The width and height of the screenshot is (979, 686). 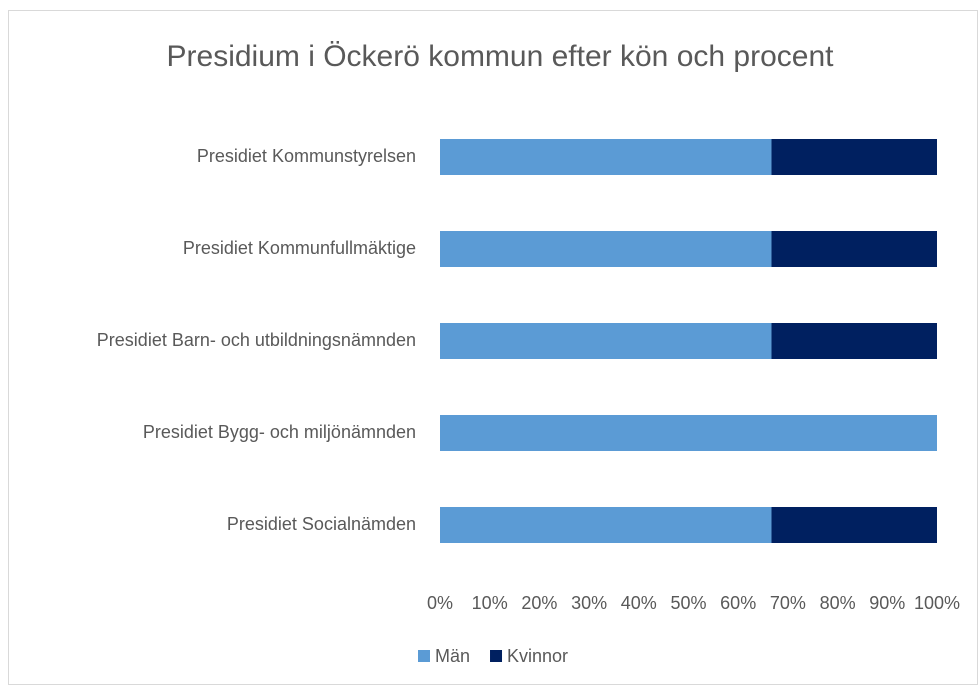 What do you see at coordinates (937, 603) in the screenshot?
I see `x-tick-label: 100%` at bounding box center [937, 603].